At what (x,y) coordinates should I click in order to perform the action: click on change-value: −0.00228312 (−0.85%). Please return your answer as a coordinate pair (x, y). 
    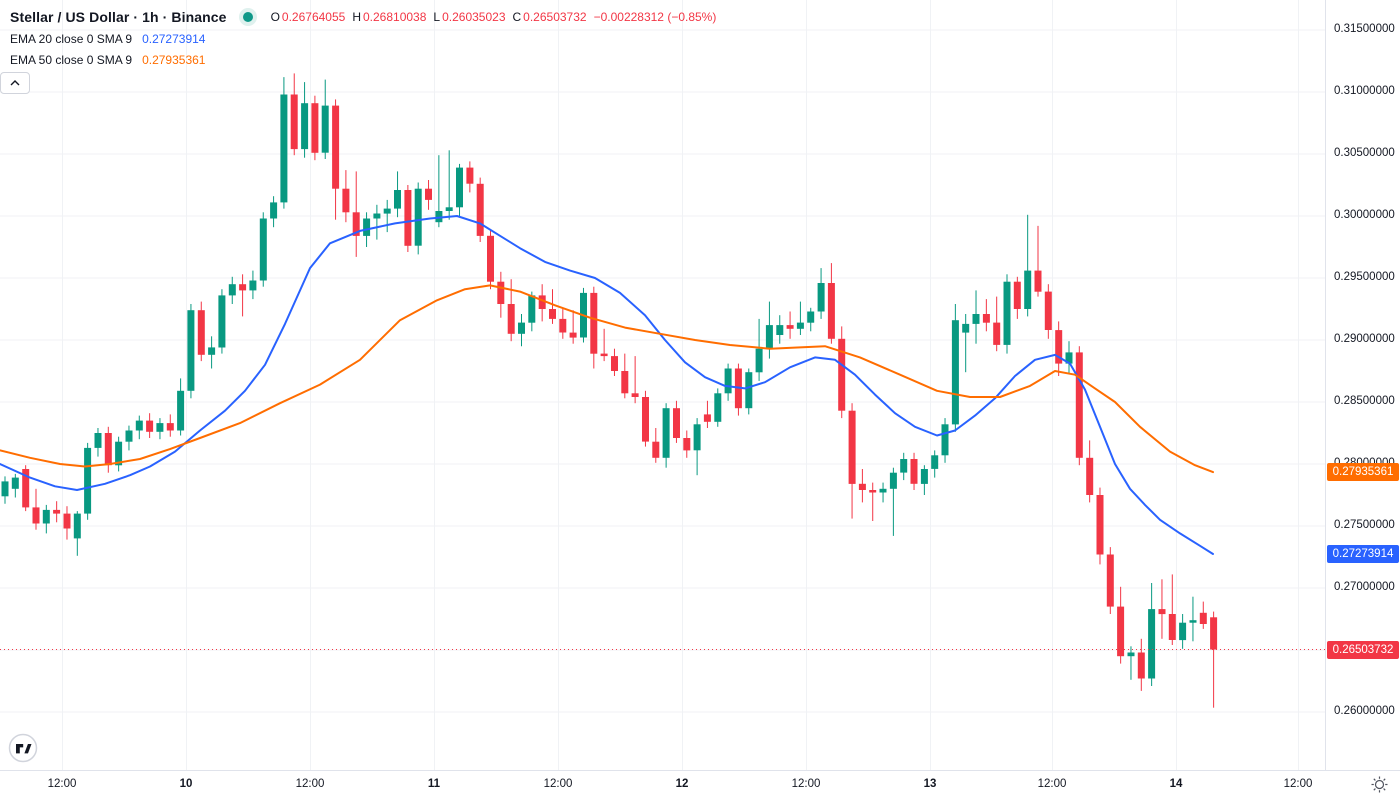
    Looking at the image, I should click on (655, 17).